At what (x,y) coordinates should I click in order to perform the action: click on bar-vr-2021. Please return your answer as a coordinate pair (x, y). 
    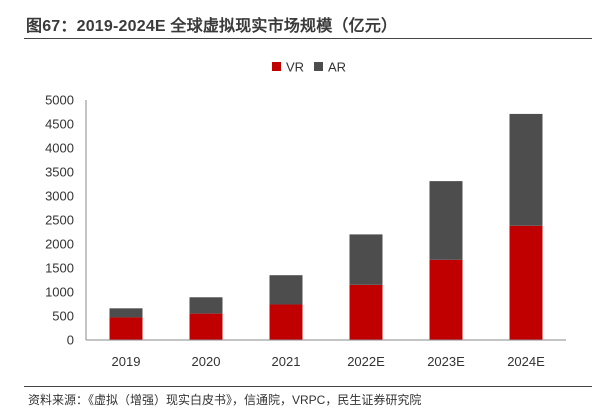
    Looking at the image, I should click on (286, 322).